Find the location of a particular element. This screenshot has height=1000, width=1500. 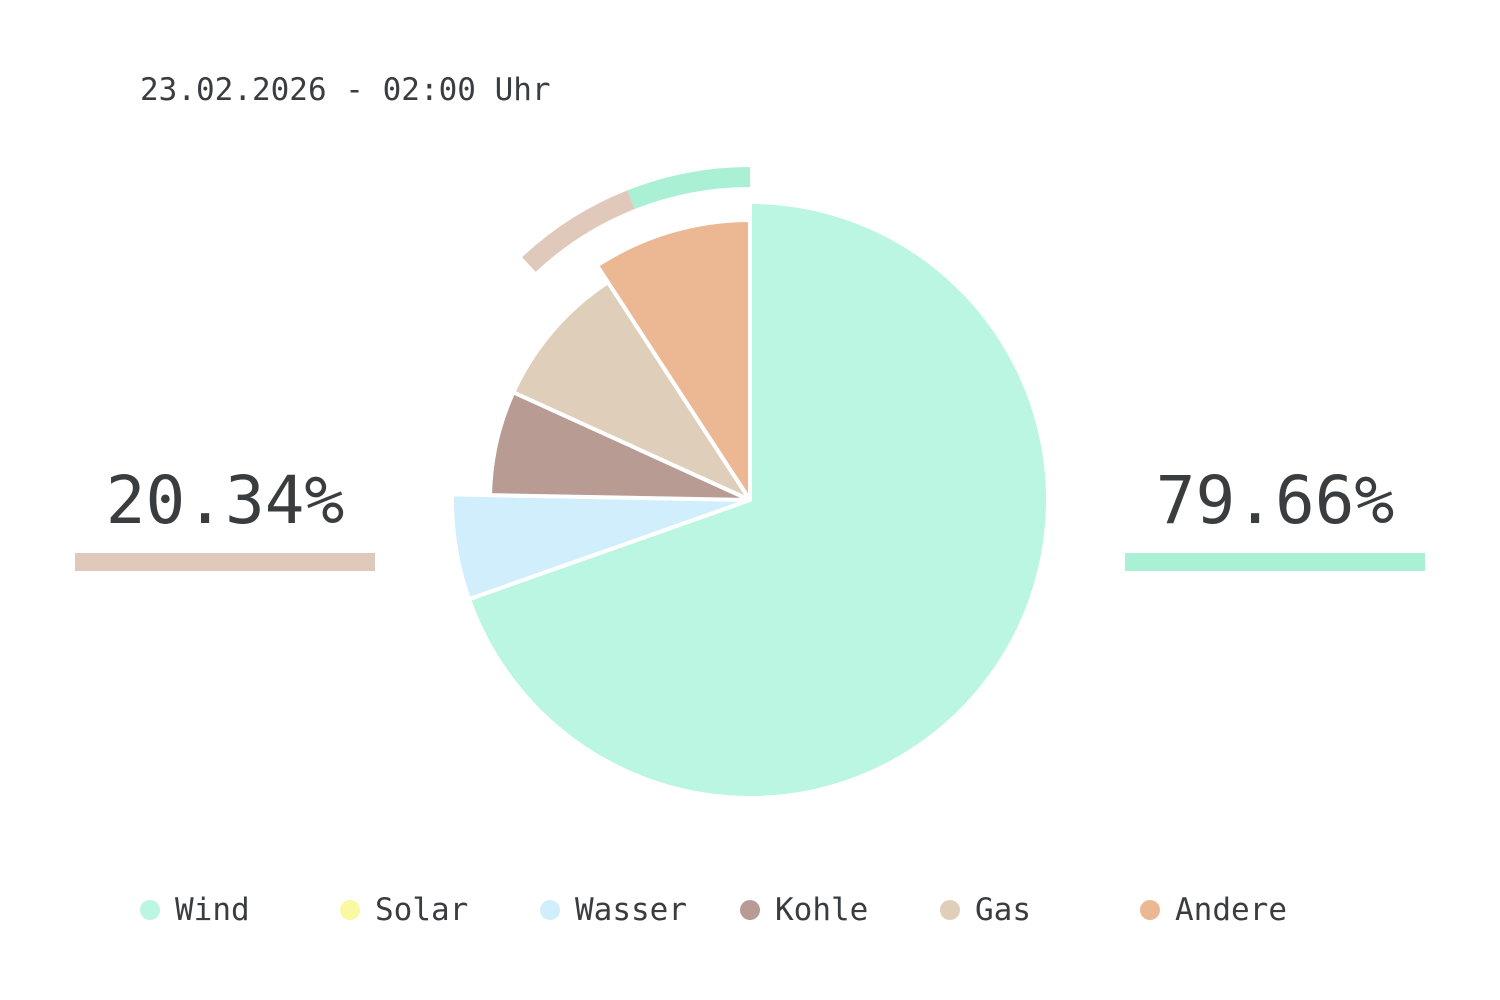

legend-label: Solar is located at coordinates (422, 910).